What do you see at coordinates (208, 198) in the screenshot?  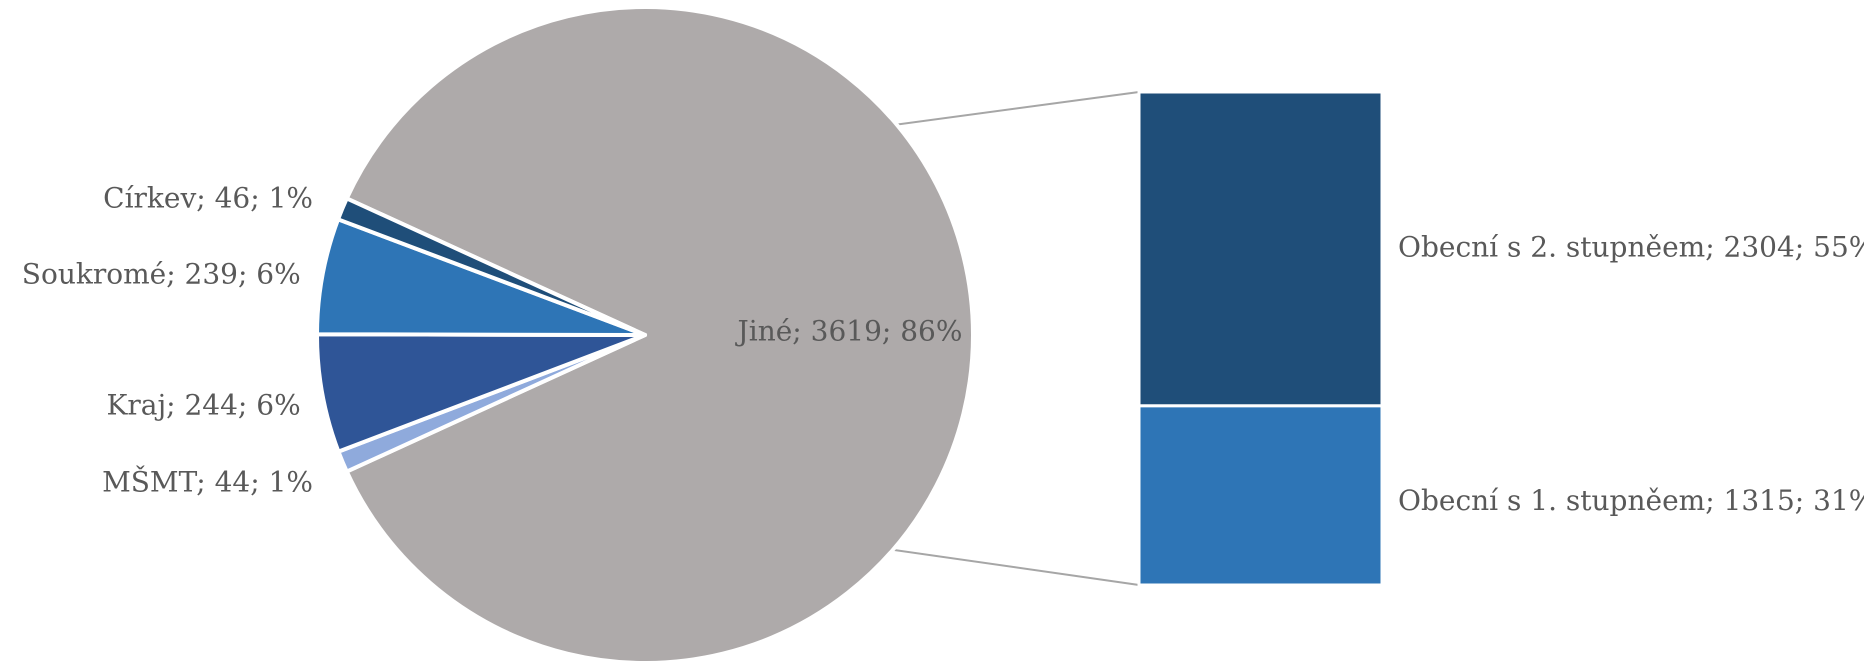 I see `data-label-4: Církev; 46; 1%` at bounding box center [208, 198].